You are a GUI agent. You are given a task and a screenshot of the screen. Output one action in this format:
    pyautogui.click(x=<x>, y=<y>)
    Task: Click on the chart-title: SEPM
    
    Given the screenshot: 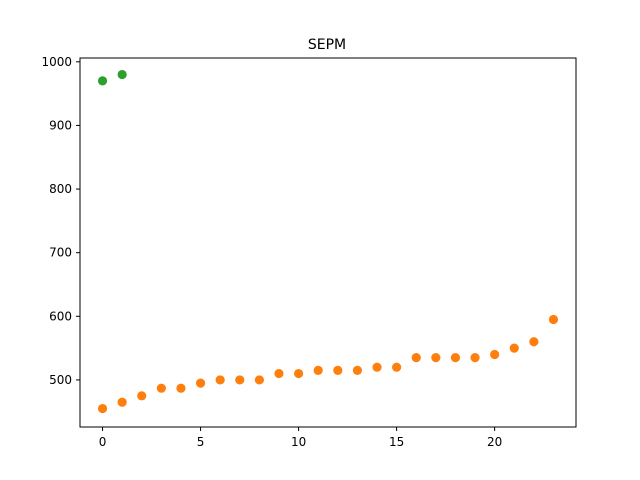 What is the action you would take?
    pyautogui.click(x=327, y=45)
    